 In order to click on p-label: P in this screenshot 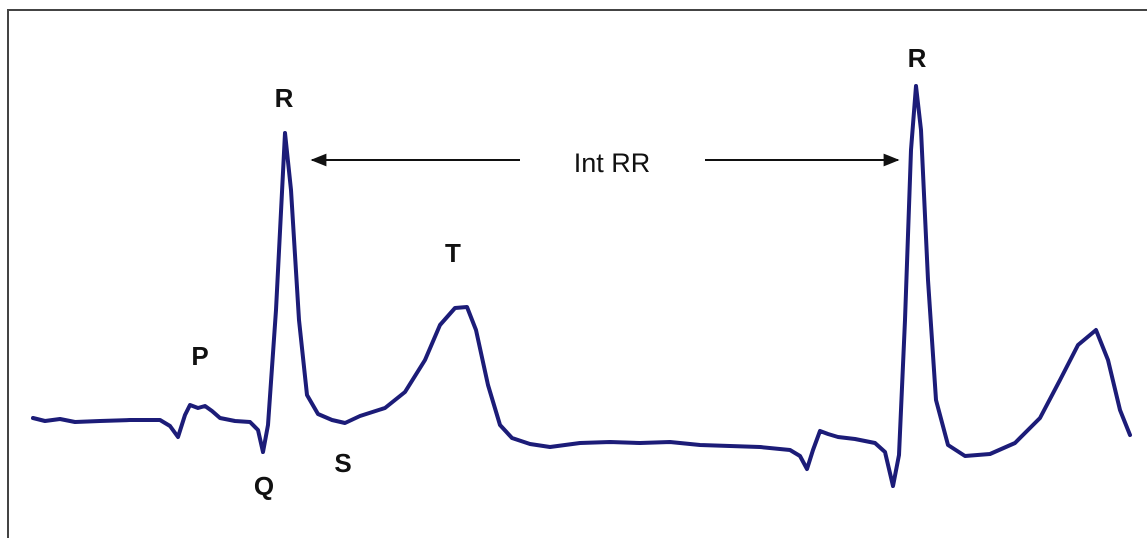, I will do `click(199, 356)`.